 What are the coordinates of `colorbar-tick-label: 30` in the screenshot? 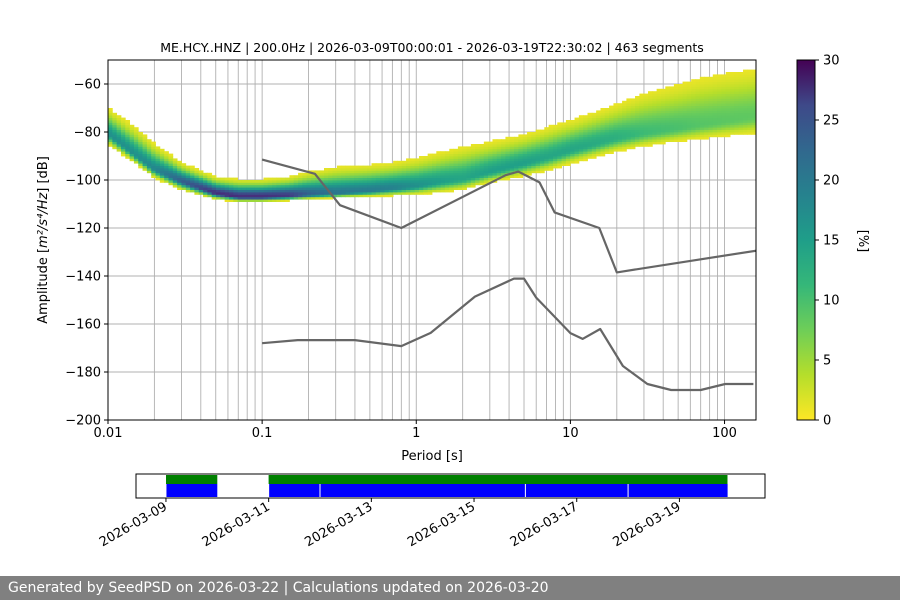 It's located at (831, 61).